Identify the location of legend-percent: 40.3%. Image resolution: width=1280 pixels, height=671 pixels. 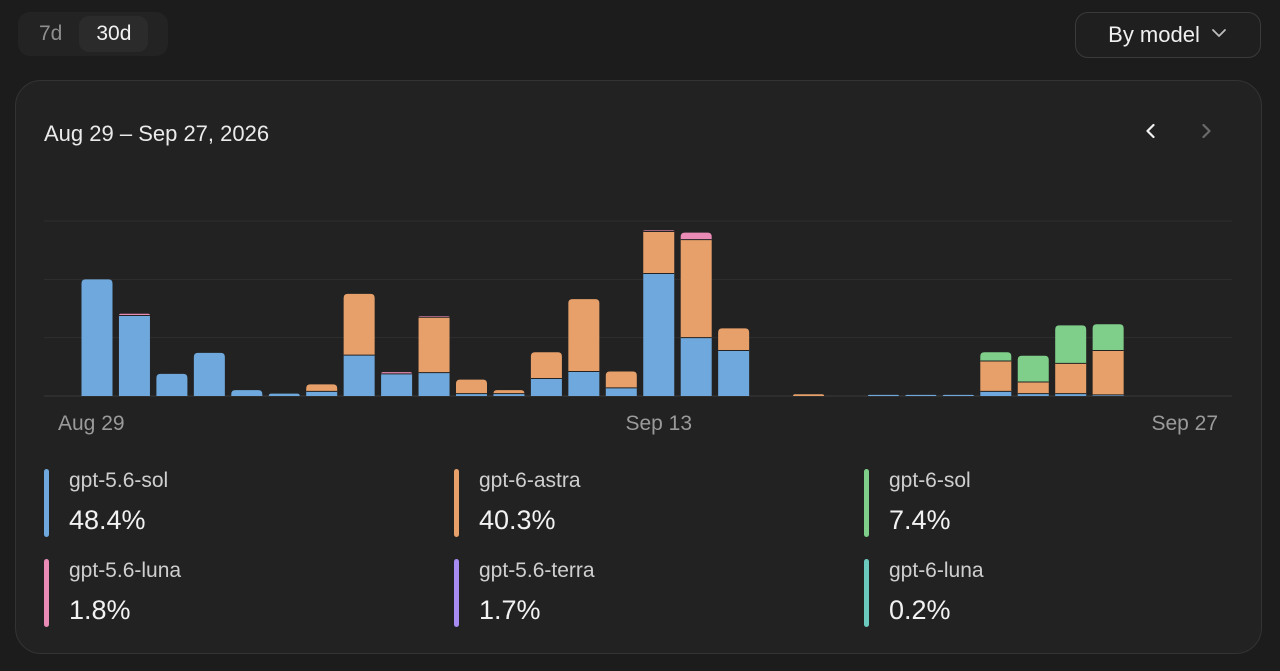
(517, 520).